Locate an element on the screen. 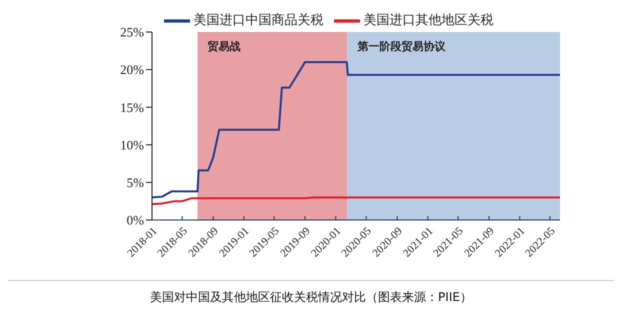 This screenshot has height=312, width=622. y-tick-label: 0% is located at coordinates (135, 220).